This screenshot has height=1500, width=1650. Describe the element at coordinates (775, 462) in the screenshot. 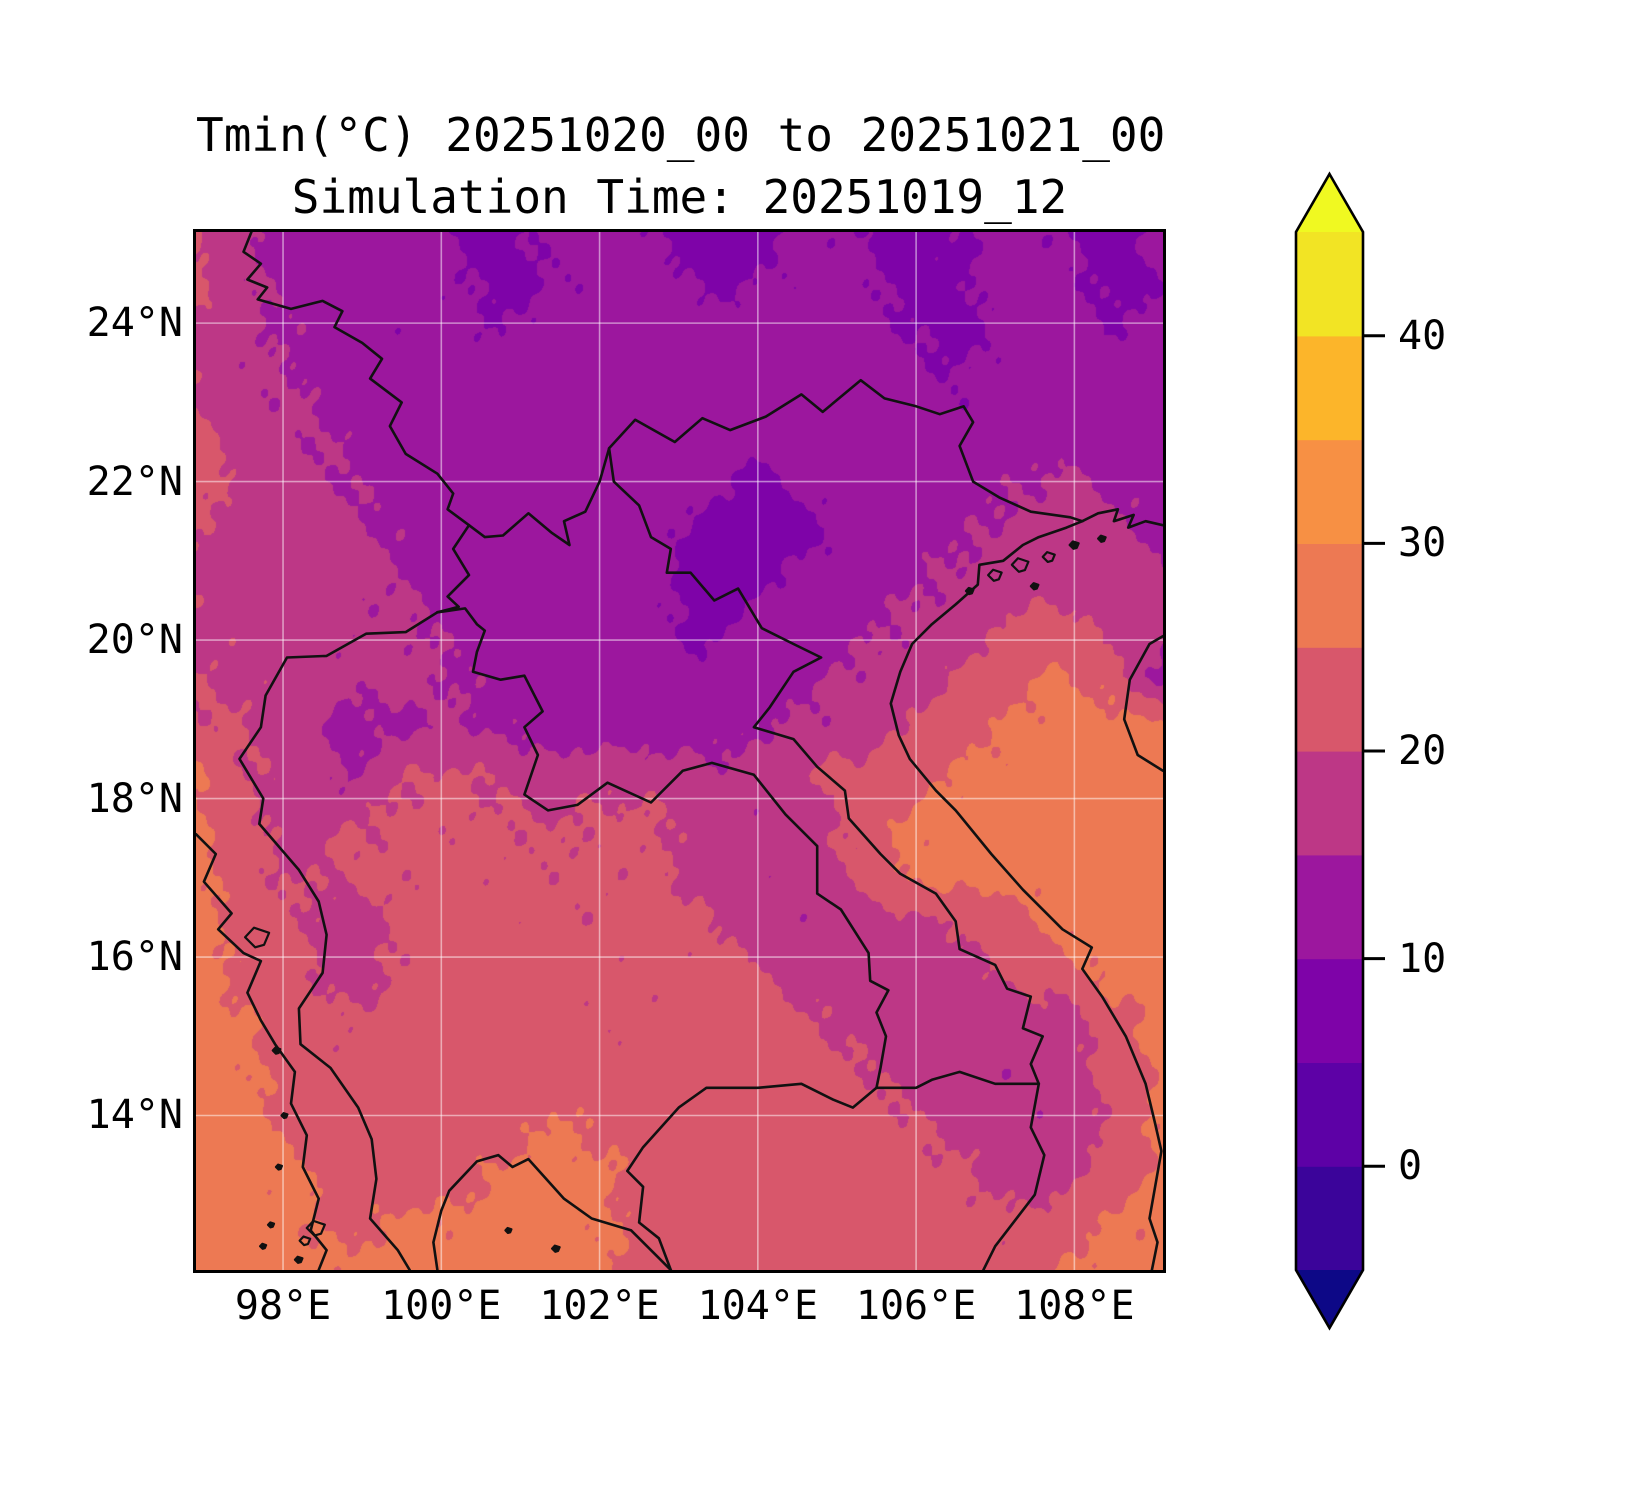

I see `border-china-laos-vietnam` at that location.